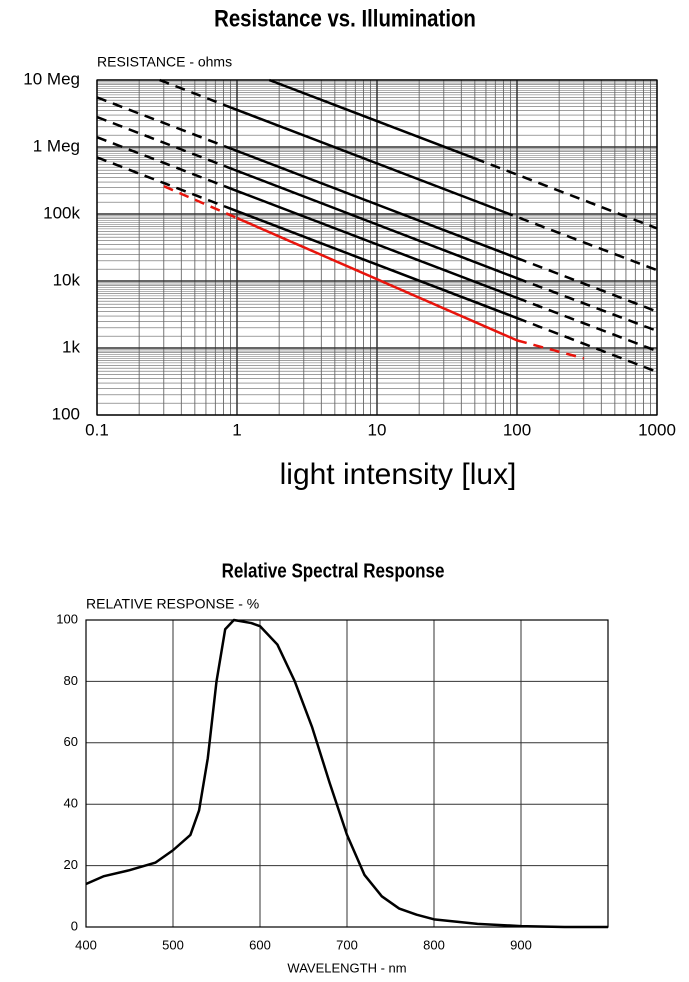 This screenshot has height=982, width=689. I want to click on x-axis-label: light intensity [lux], so click(398, 474).